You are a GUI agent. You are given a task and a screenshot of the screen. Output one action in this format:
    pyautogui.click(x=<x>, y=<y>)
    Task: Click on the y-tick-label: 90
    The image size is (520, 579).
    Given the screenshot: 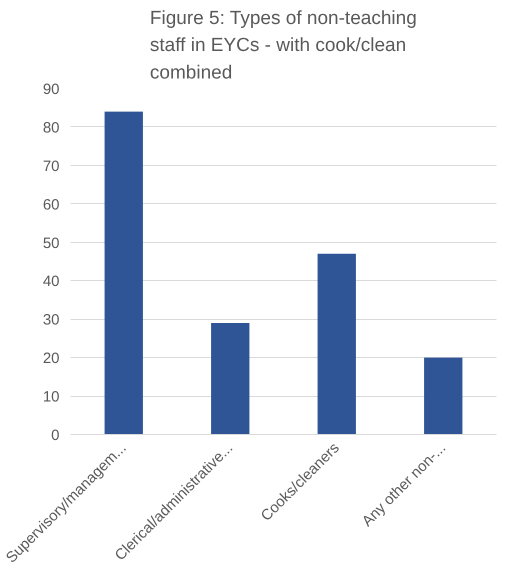 What is the action you would take?
    pyautogui.click(x=51, y=89)
    